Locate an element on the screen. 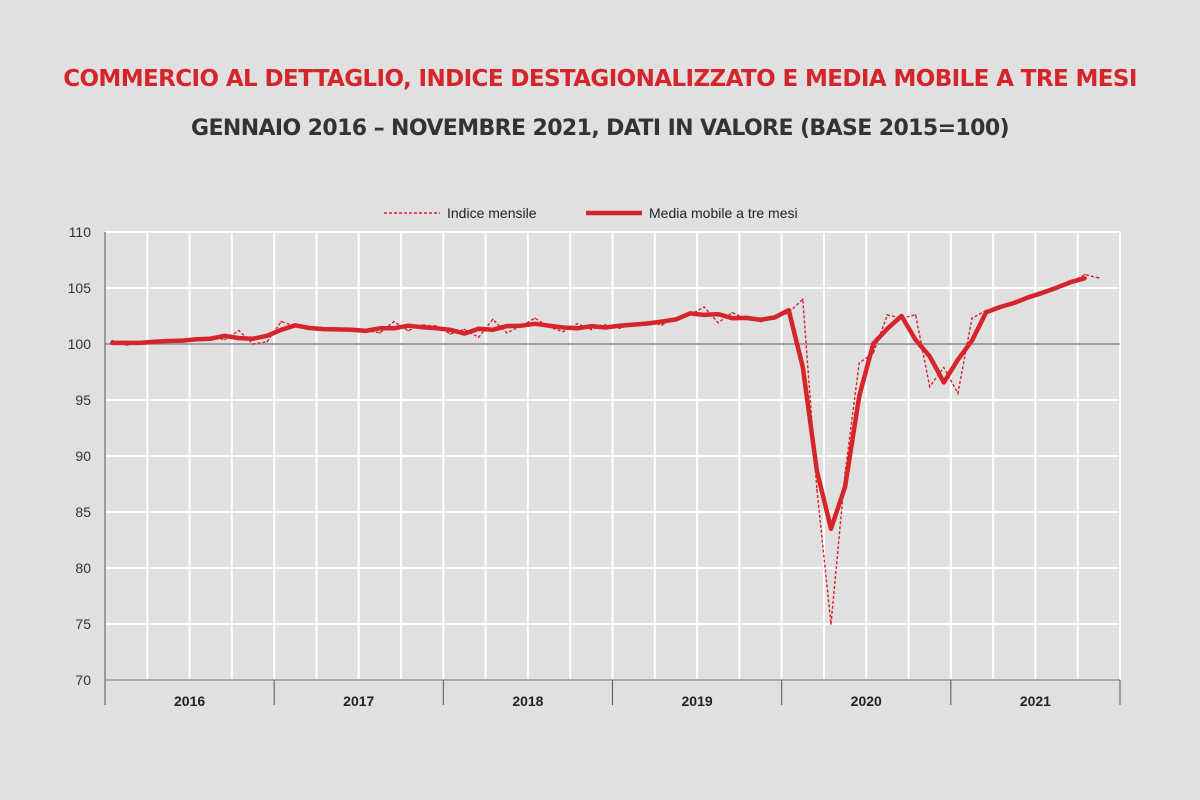  x-tick-label-year: 2016 is located at coordinates (189, 701).